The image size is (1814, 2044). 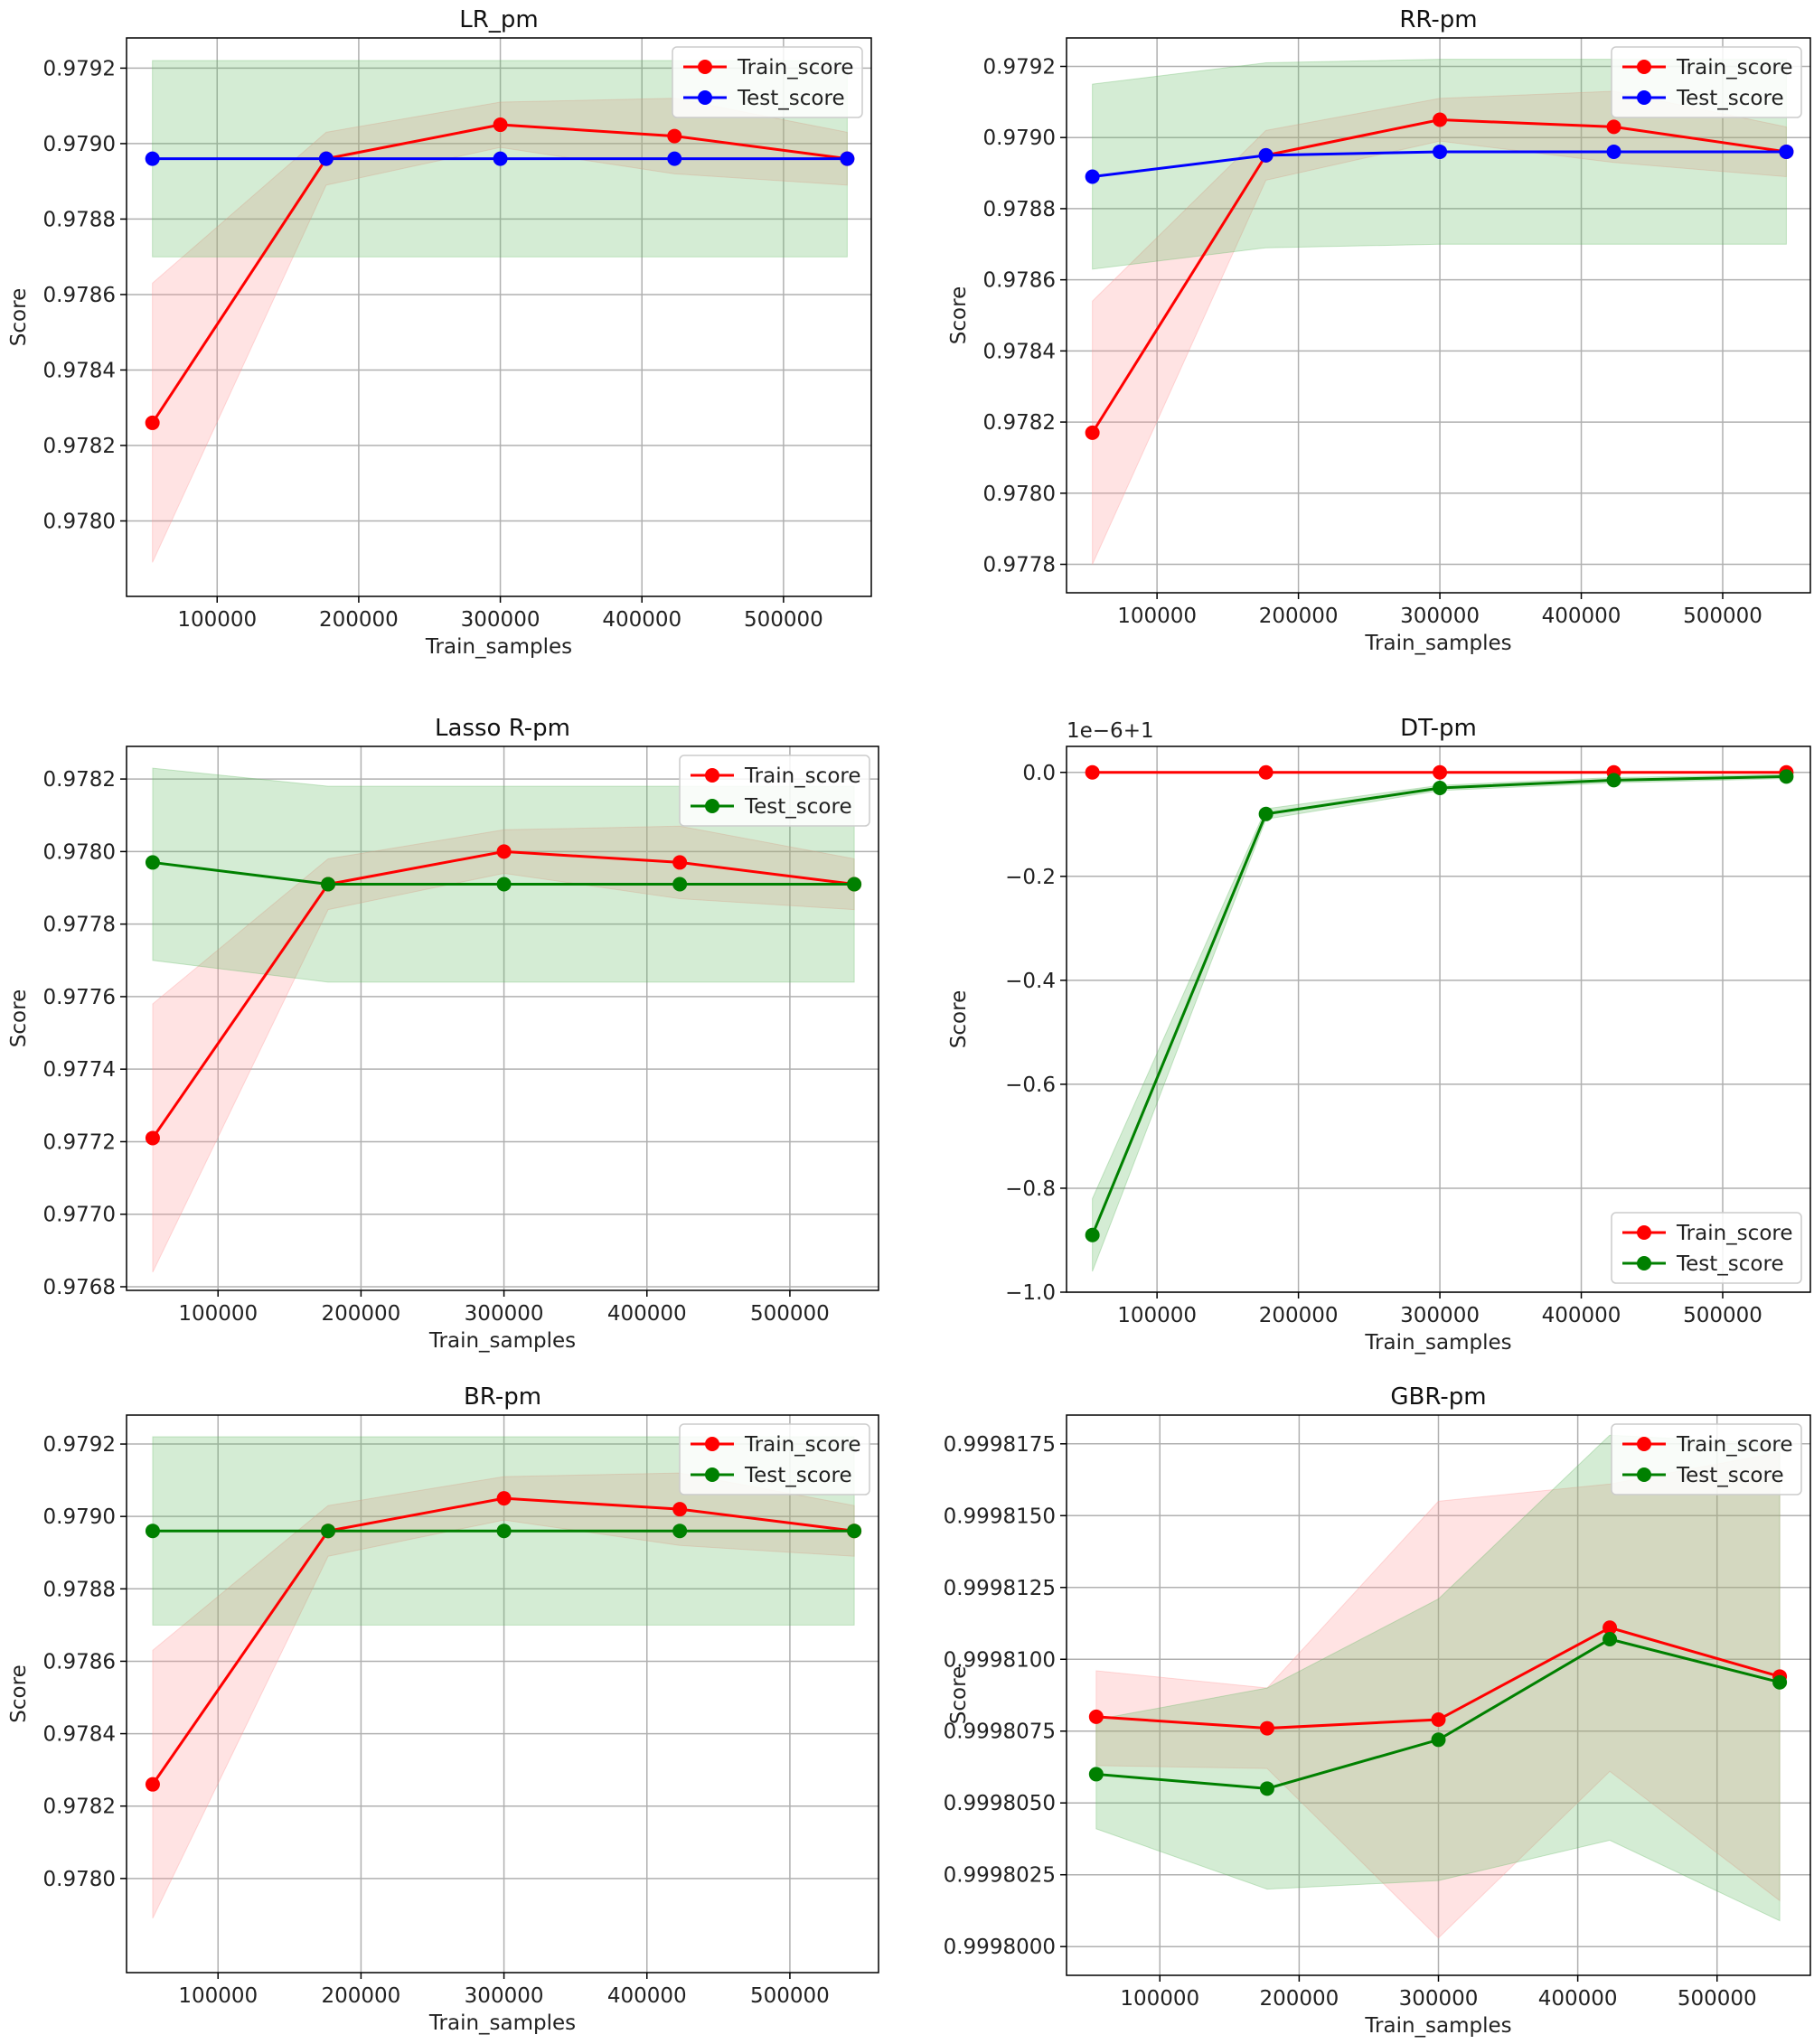 I want to click on y-tick-label: 0.9776, so click(x=79, y=998).